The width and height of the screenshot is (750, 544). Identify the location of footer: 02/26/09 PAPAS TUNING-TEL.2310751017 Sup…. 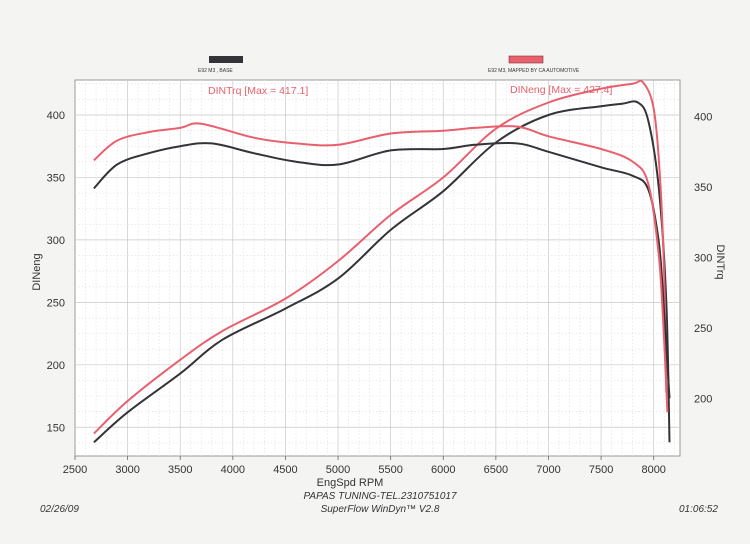
(379, 503).